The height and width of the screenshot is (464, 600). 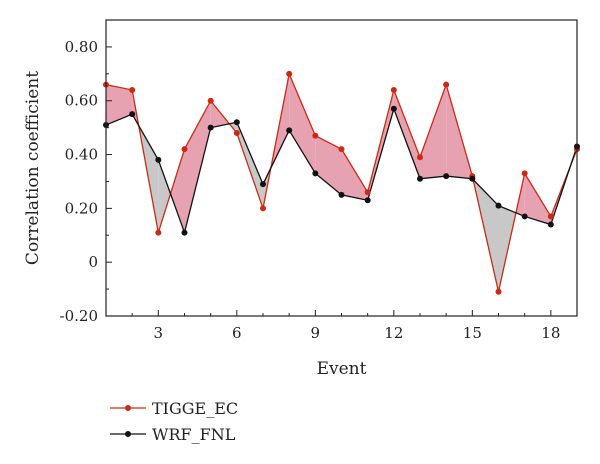 I want to click on legend: TIGGE_EC WRF_FNL, so click(x=174, y=421).